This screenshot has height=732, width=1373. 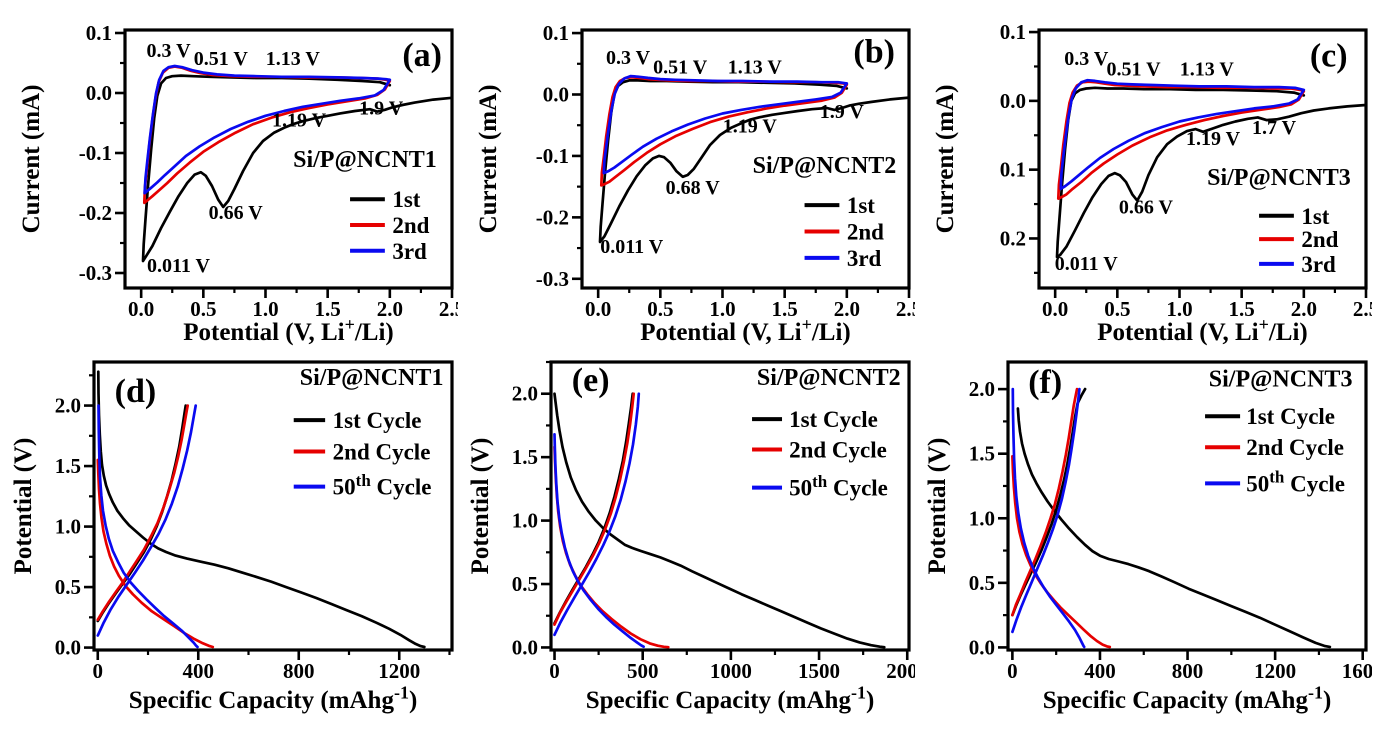 What do you see at coordinates (168, 51) in the screenshot?
I see `peak-annotation: 0.3 V` at bounding box center [168, 51].